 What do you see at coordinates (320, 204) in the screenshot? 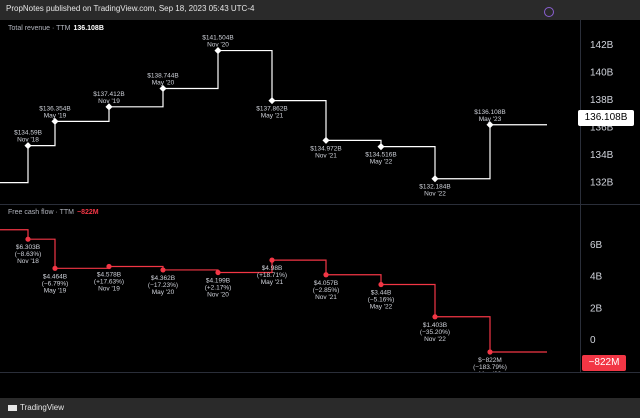
I see `pane-divider` at bounding box center [320, 204].